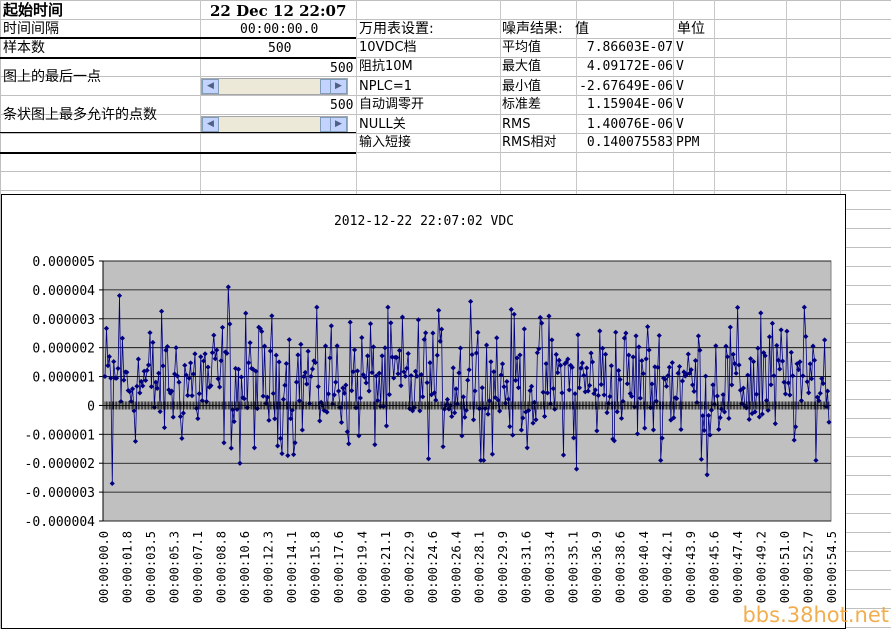 The height and width of the screenshot is (629, 891). Describe the element at coordinates (63, 378) in the screenshot. I see `y-tick-label: 0.000001` at that location.